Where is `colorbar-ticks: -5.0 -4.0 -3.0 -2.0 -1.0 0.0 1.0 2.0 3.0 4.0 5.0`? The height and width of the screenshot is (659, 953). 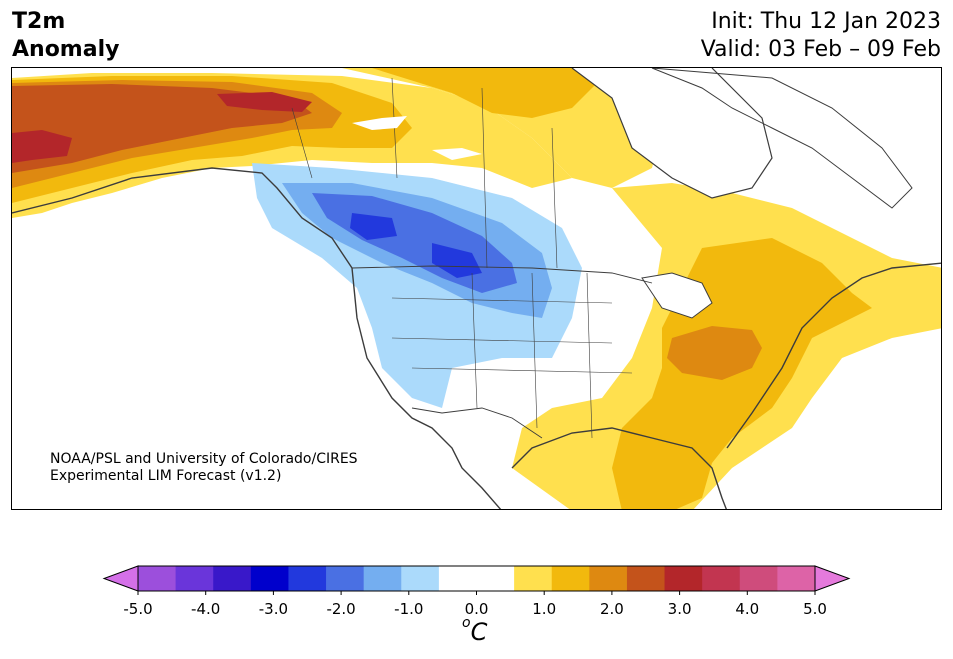
colorbar-ticks: -5.0 -4.0 -3.0 -2.0 -1.0 0.0 1.0 2.0 3.0 4.0 5.0 is located at coordinates (475, 604).